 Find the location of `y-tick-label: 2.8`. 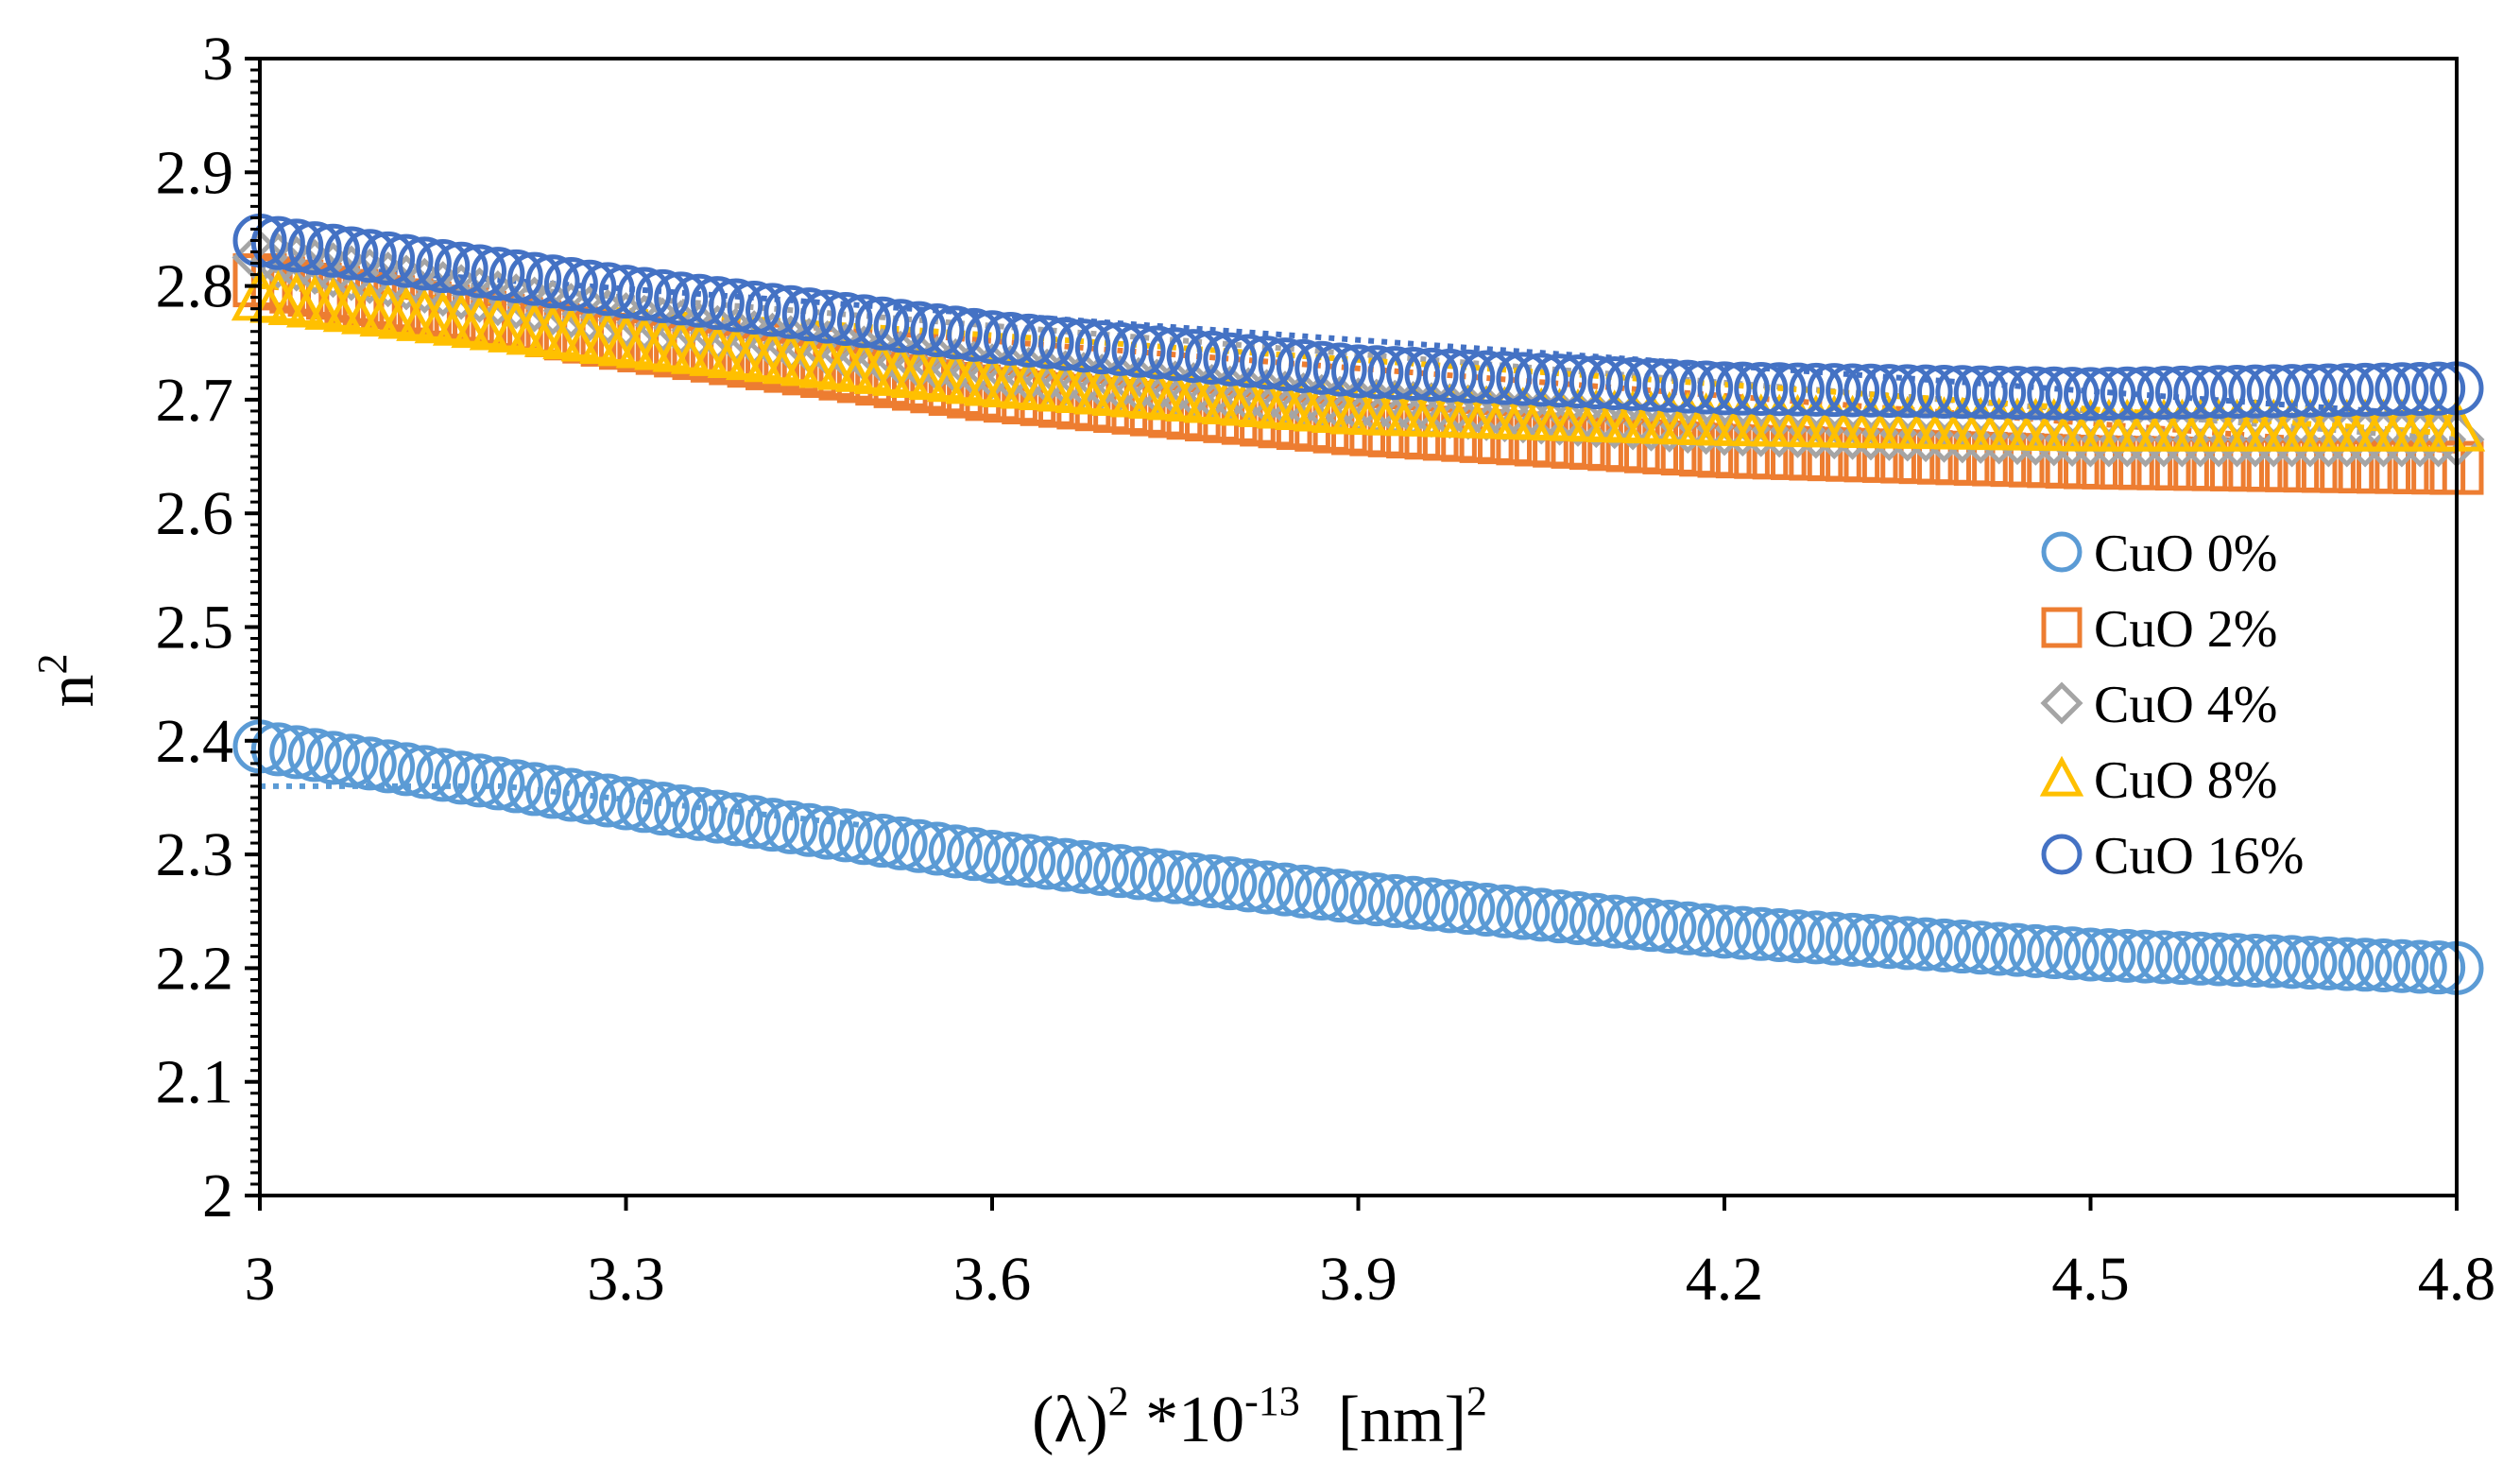

y-tick-label: 2.8 is located at coordinates (195, 286).